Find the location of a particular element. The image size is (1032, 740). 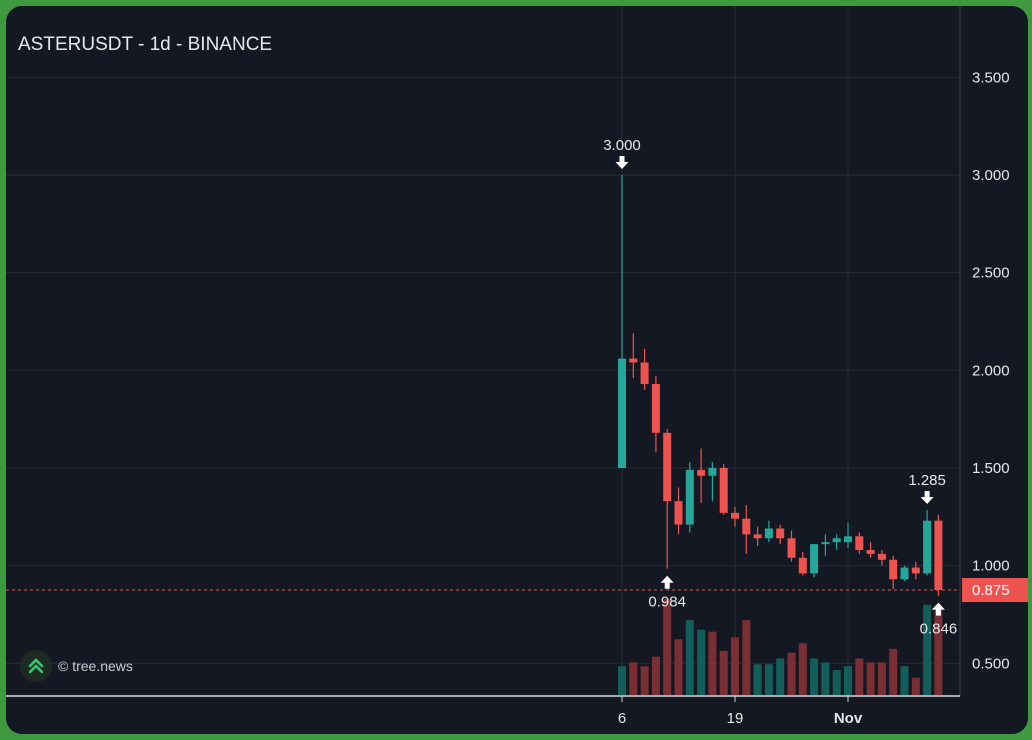

watermark: © tree.news is located at coordinates (76, 666).